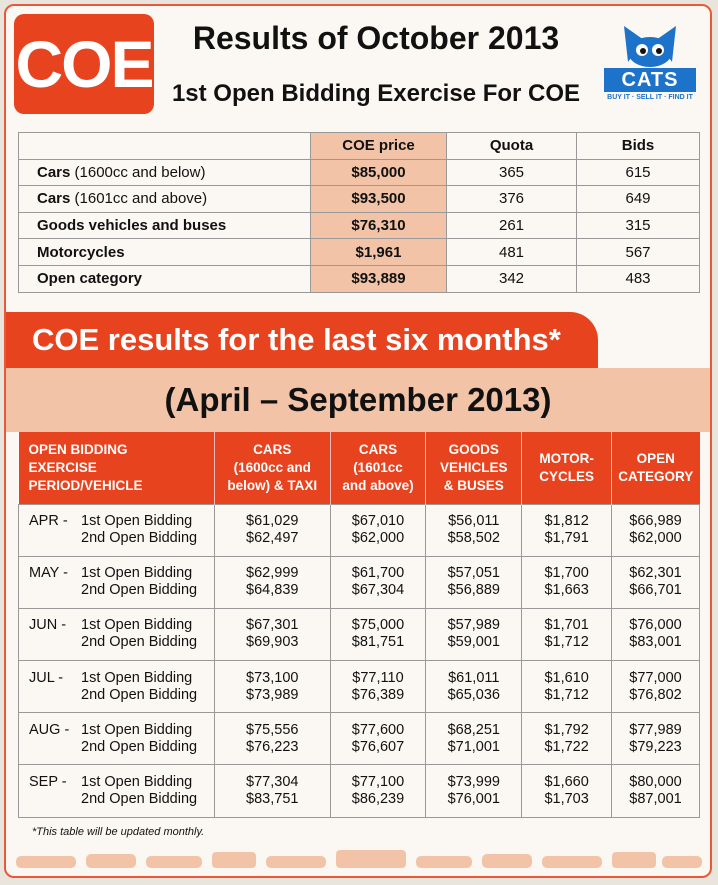 Image resolution: width=718 pixels, height=885 pixels. I want to click on table-row: Cars (1600cc and below) $85,000 365 615, so click(359, 172).